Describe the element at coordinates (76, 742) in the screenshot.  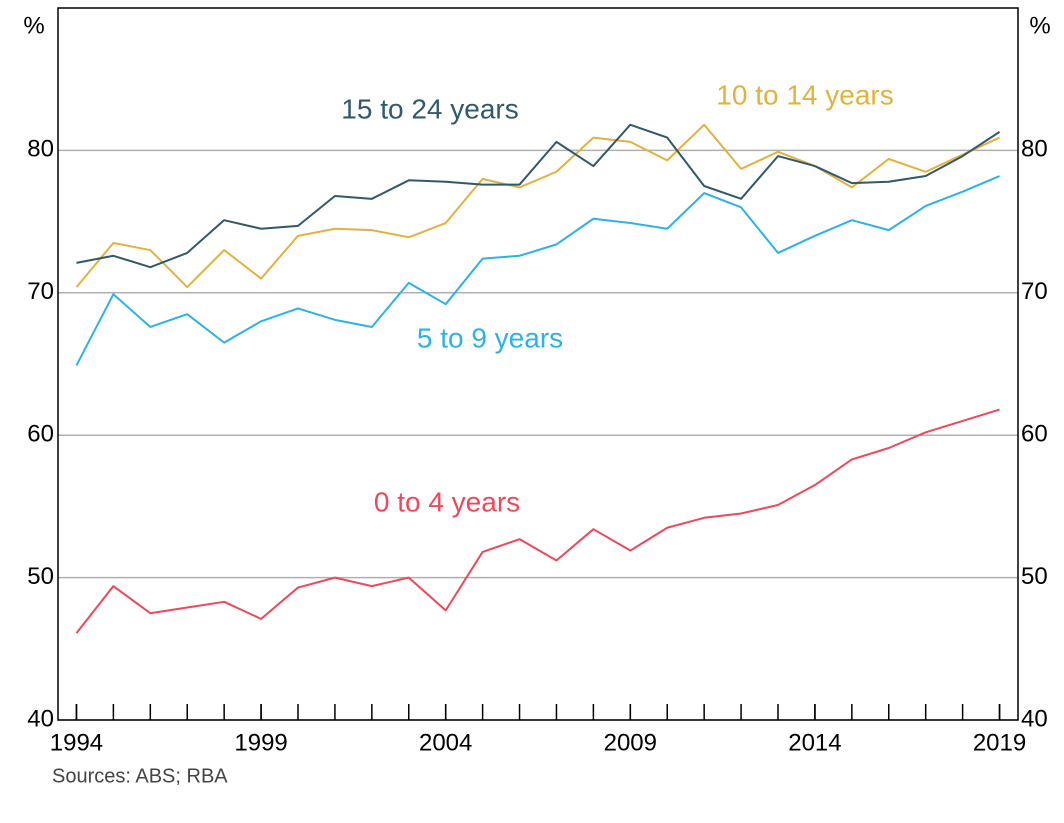
I see `x-tick-label: 1994` at that location.